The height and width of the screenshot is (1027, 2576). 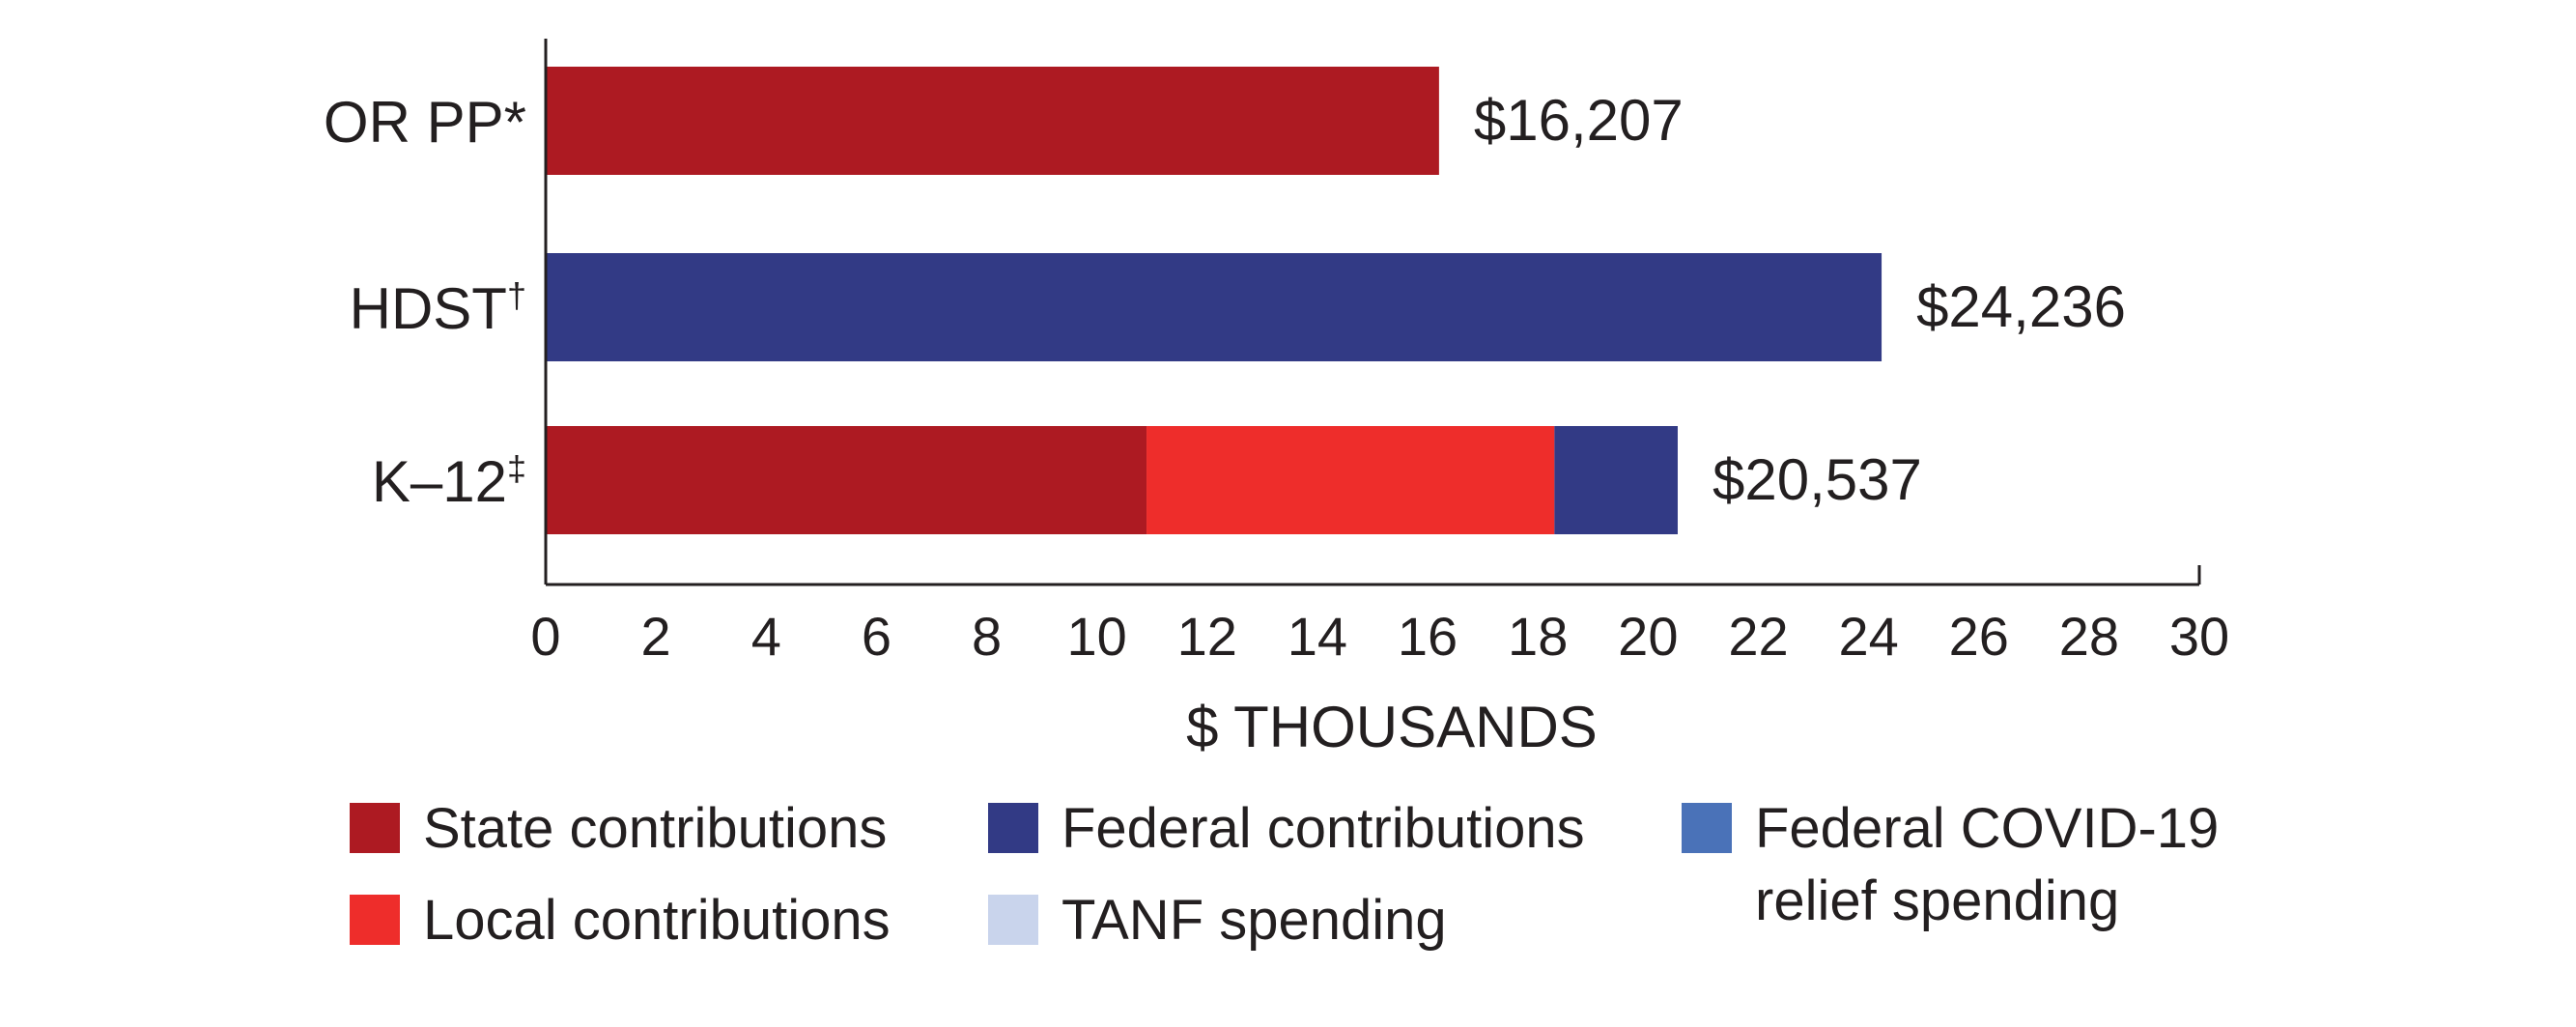 What do you see at coordinates (515, 123) in the screenshot?
I see `category-label-marker: *` at bounding box center [515, 123].